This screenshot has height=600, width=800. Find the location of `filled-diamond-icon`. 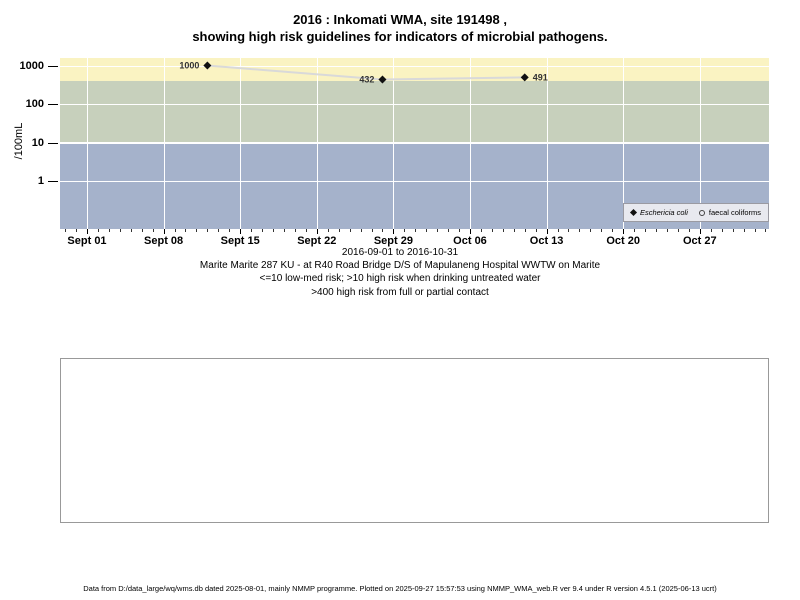

filled-diamond-icon is located at coordinates (633, 212).